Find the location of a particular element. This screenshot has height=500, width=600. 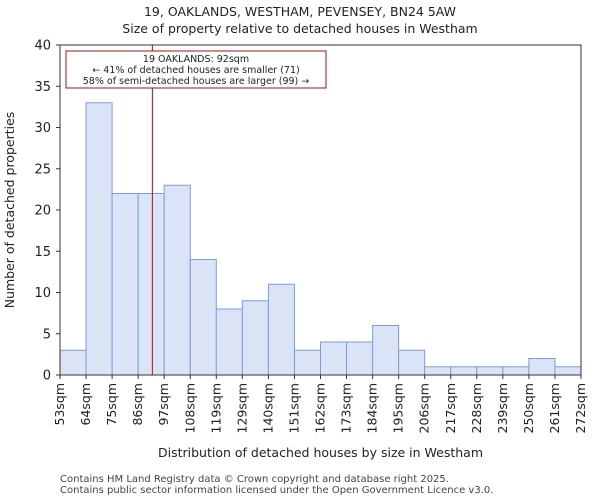

x-tick-label-261sqm: 261sqm is located at coordinates (554, 408).